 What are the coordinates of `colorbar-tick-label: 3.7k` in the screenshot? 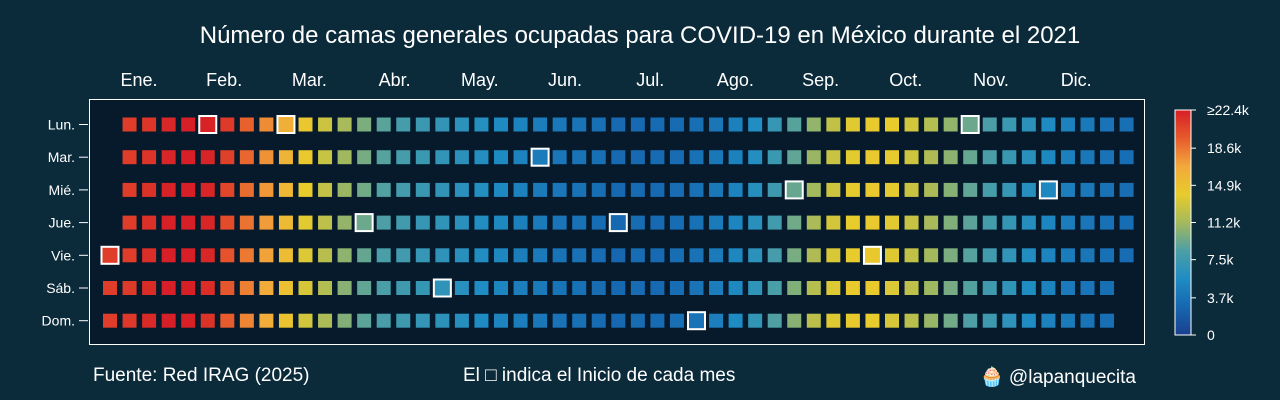 It's located at (1220, 298).